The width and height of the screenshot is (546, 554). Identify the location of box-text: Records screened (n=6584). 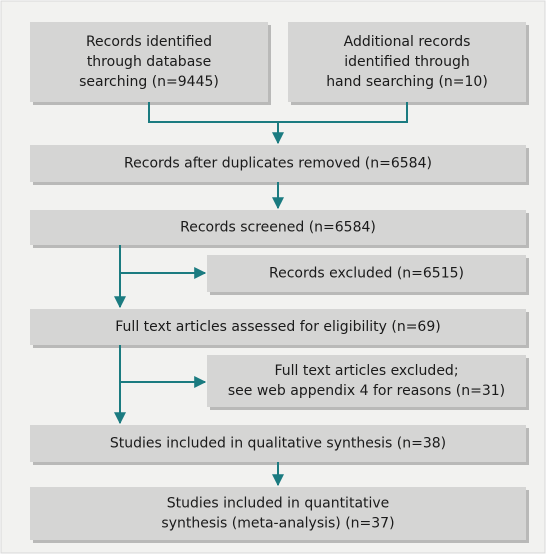
(278, 228).